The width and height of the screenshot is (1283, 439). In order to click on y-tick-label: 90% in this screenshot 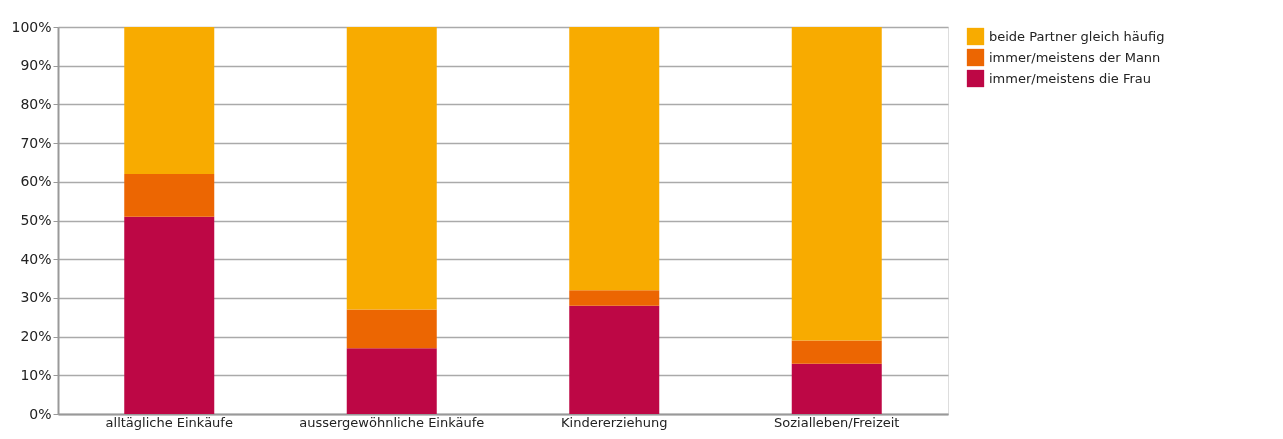, I will do `click(36, 65)`.